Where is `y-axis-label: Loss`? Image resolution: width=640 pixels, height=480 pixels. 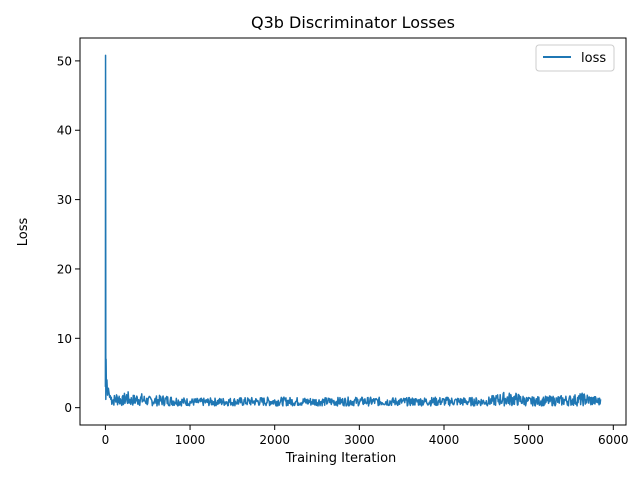
y-axis-label: Loss is located at coordinates (23, 232).